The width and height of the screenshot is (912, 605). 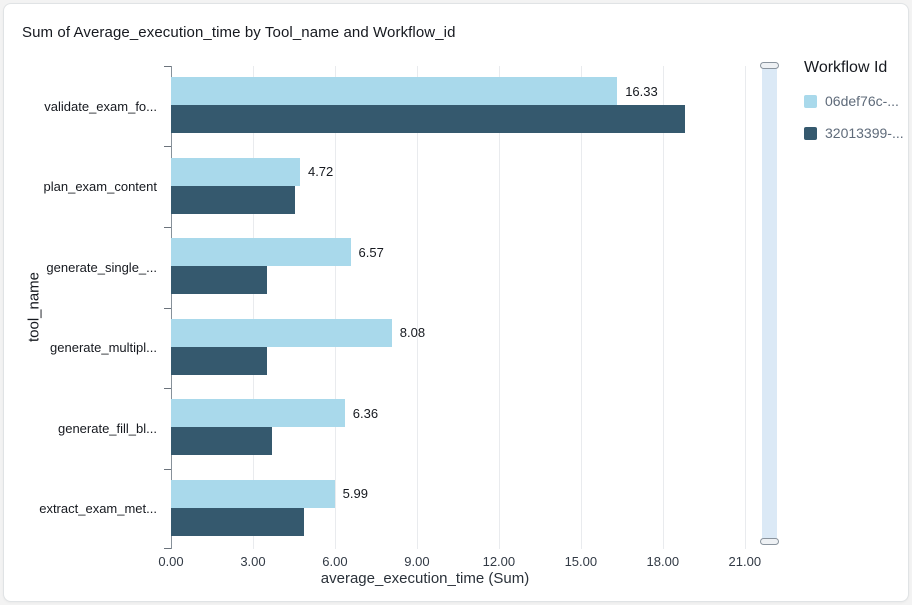 I want to click on category-row: 16.33, so click(x=462, y=106).